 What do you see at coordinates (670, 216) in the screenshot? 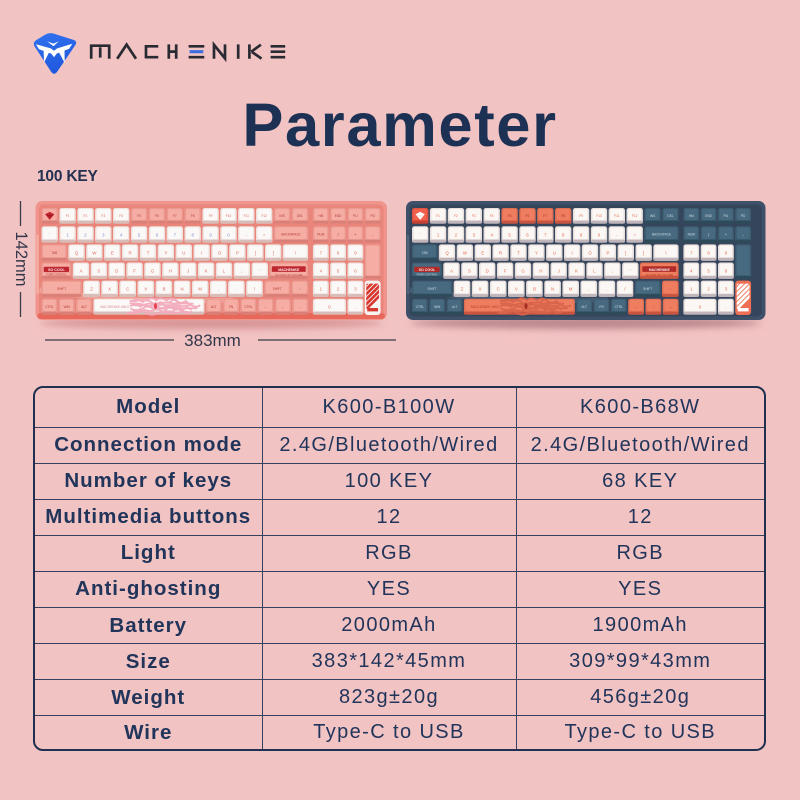
I see `svg-text: DEL` at bounding box center [670, 216].